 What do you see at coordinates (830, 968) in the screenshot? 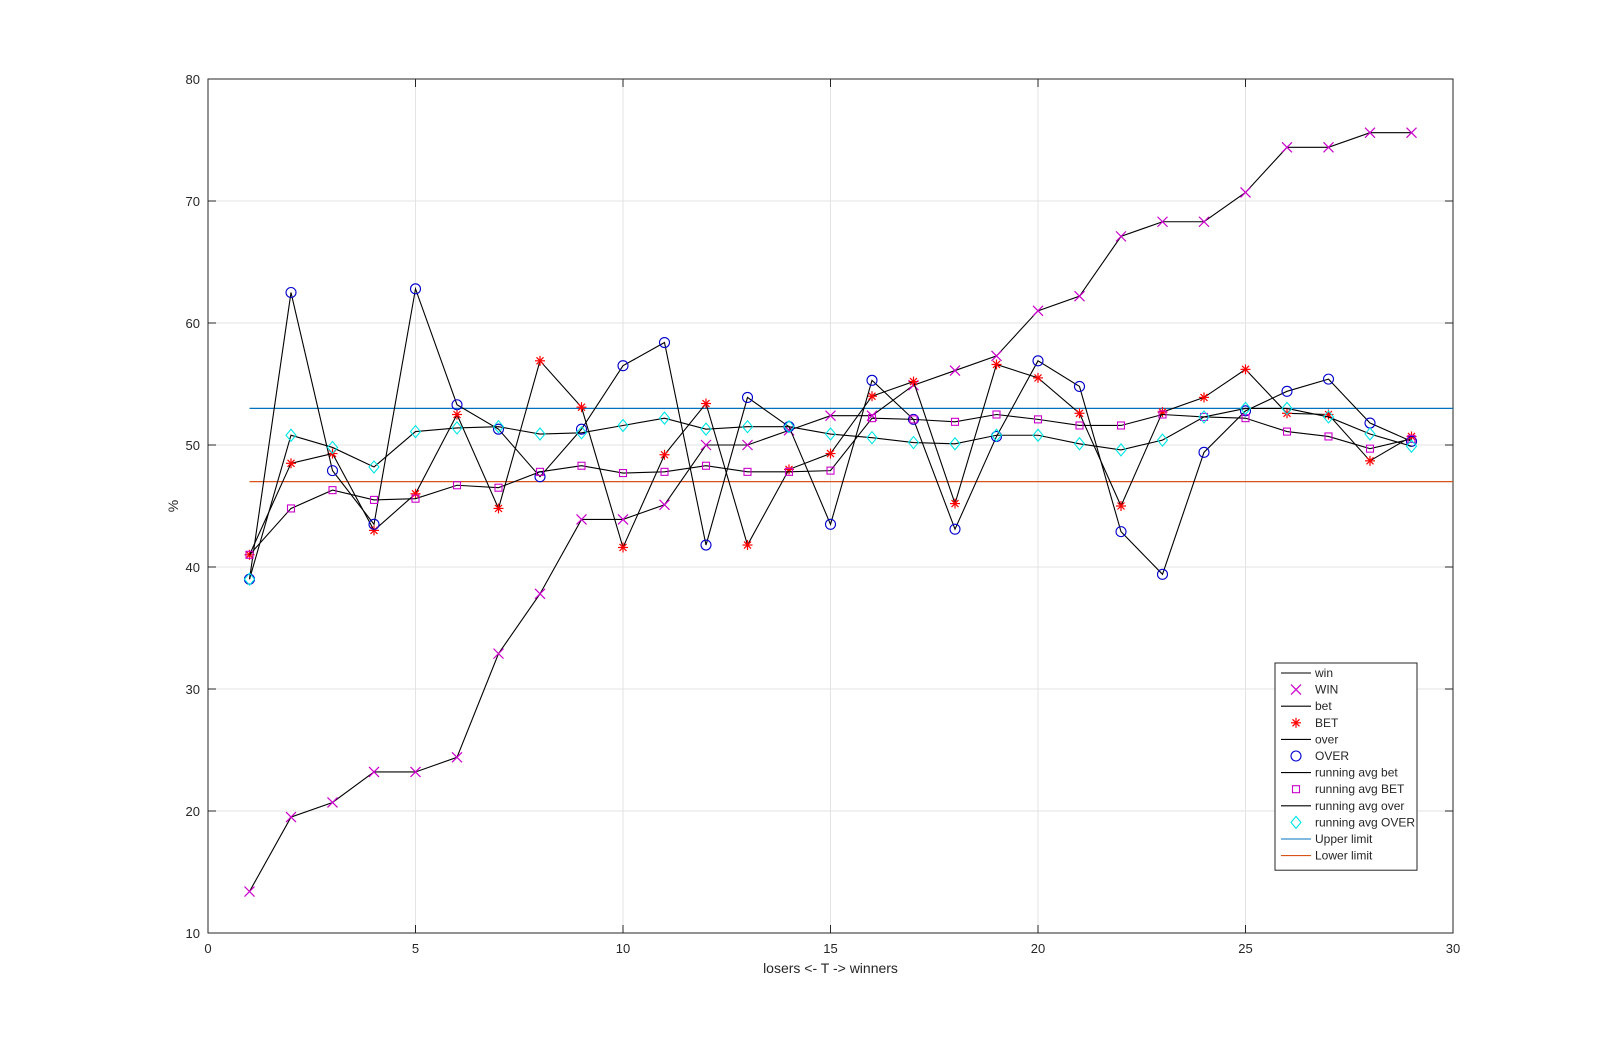
I see `x-axis-label: losers <- T -> winners` at bounding box center [830, 968].